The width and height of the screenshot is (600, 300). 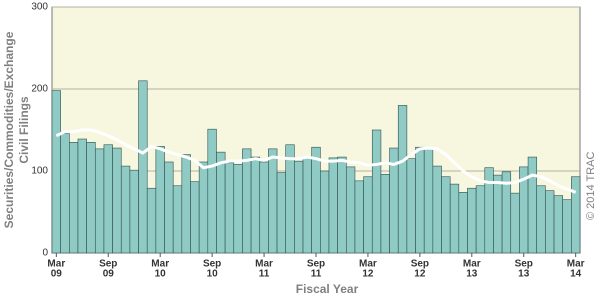 I want to click on x-axis-label: Fiscal Year, so click(x=327, y=289).